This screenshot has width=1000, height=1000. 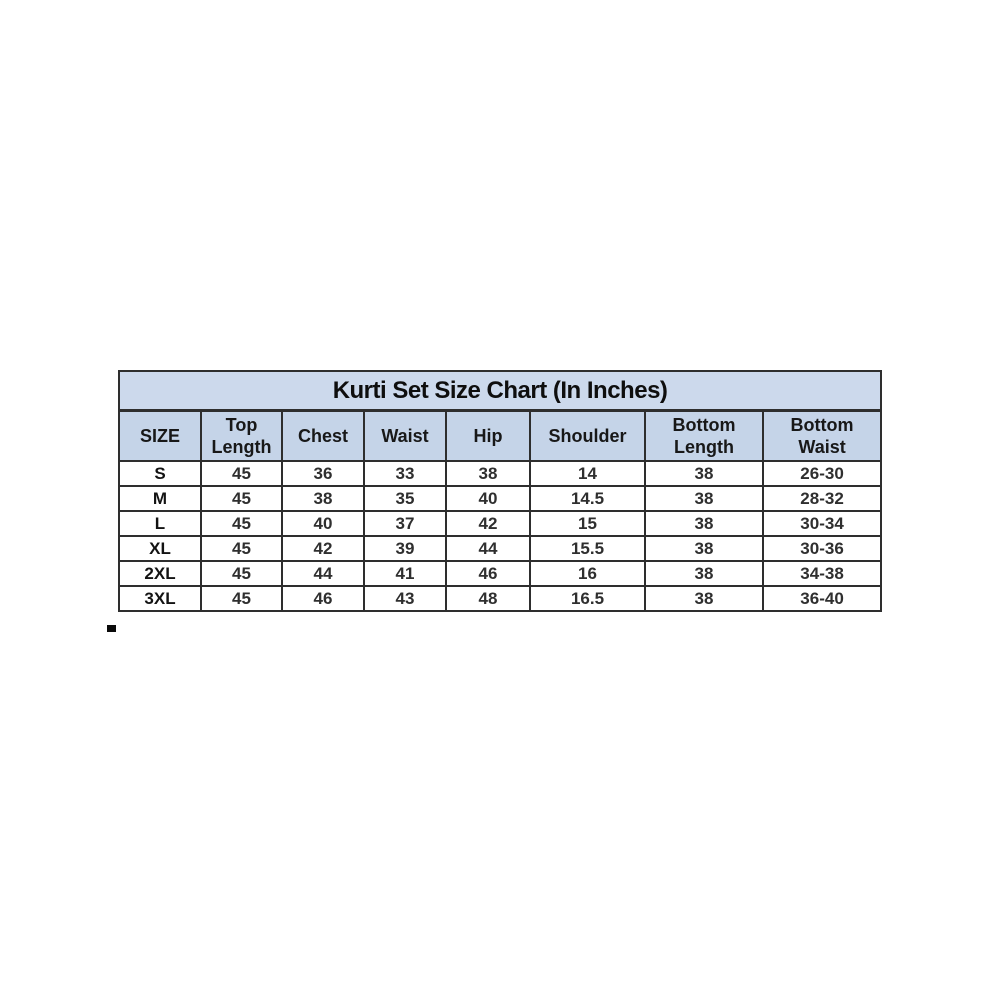 What do you see at coordinates (160, 473) in the screenshot?
I see `size-cell: S` at bounding box center [160, 473].